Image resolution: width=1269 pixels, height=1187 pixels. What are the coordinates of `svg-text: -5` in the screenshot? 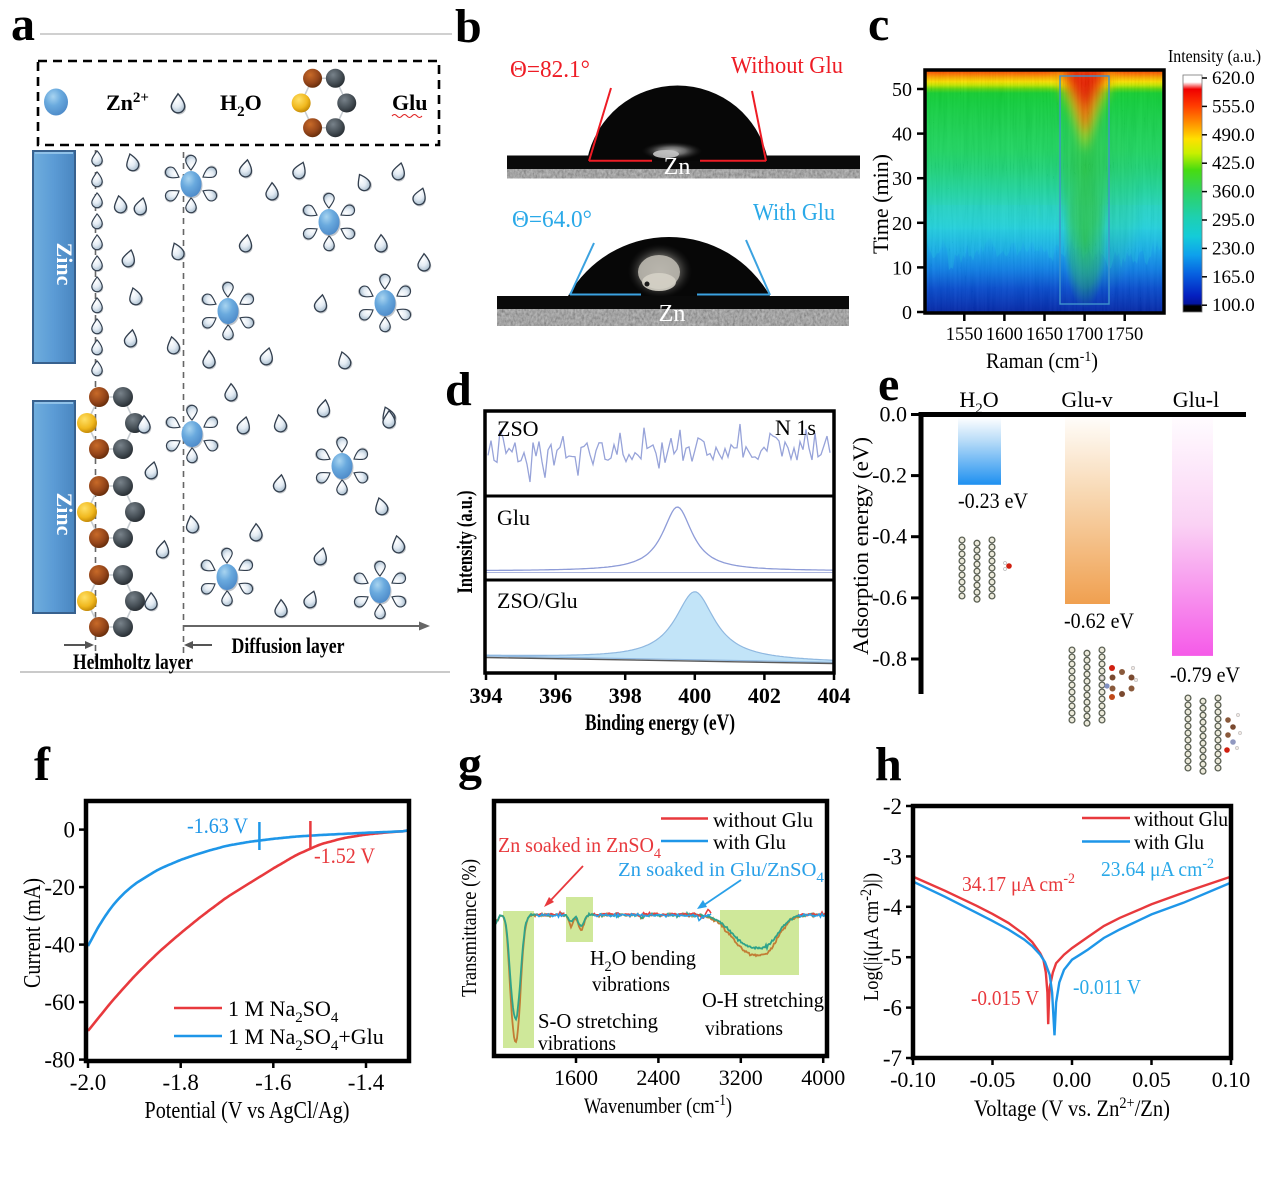 It's located at (892, 957).